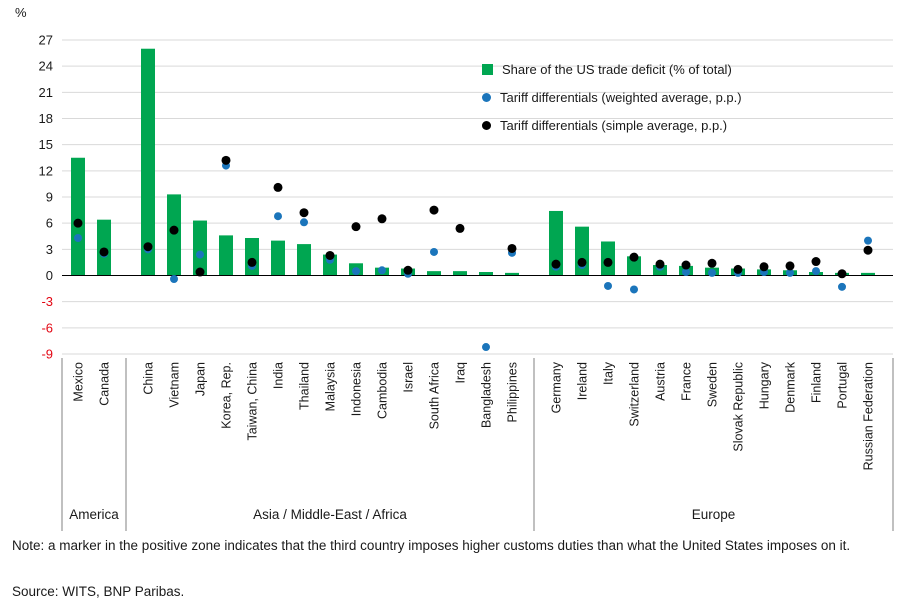 The height and width of the screenshot is (609, 905). Describe the element at coordinates (739, 407) in the screenshot. I see `category-label: Slovak Republic` at that location.